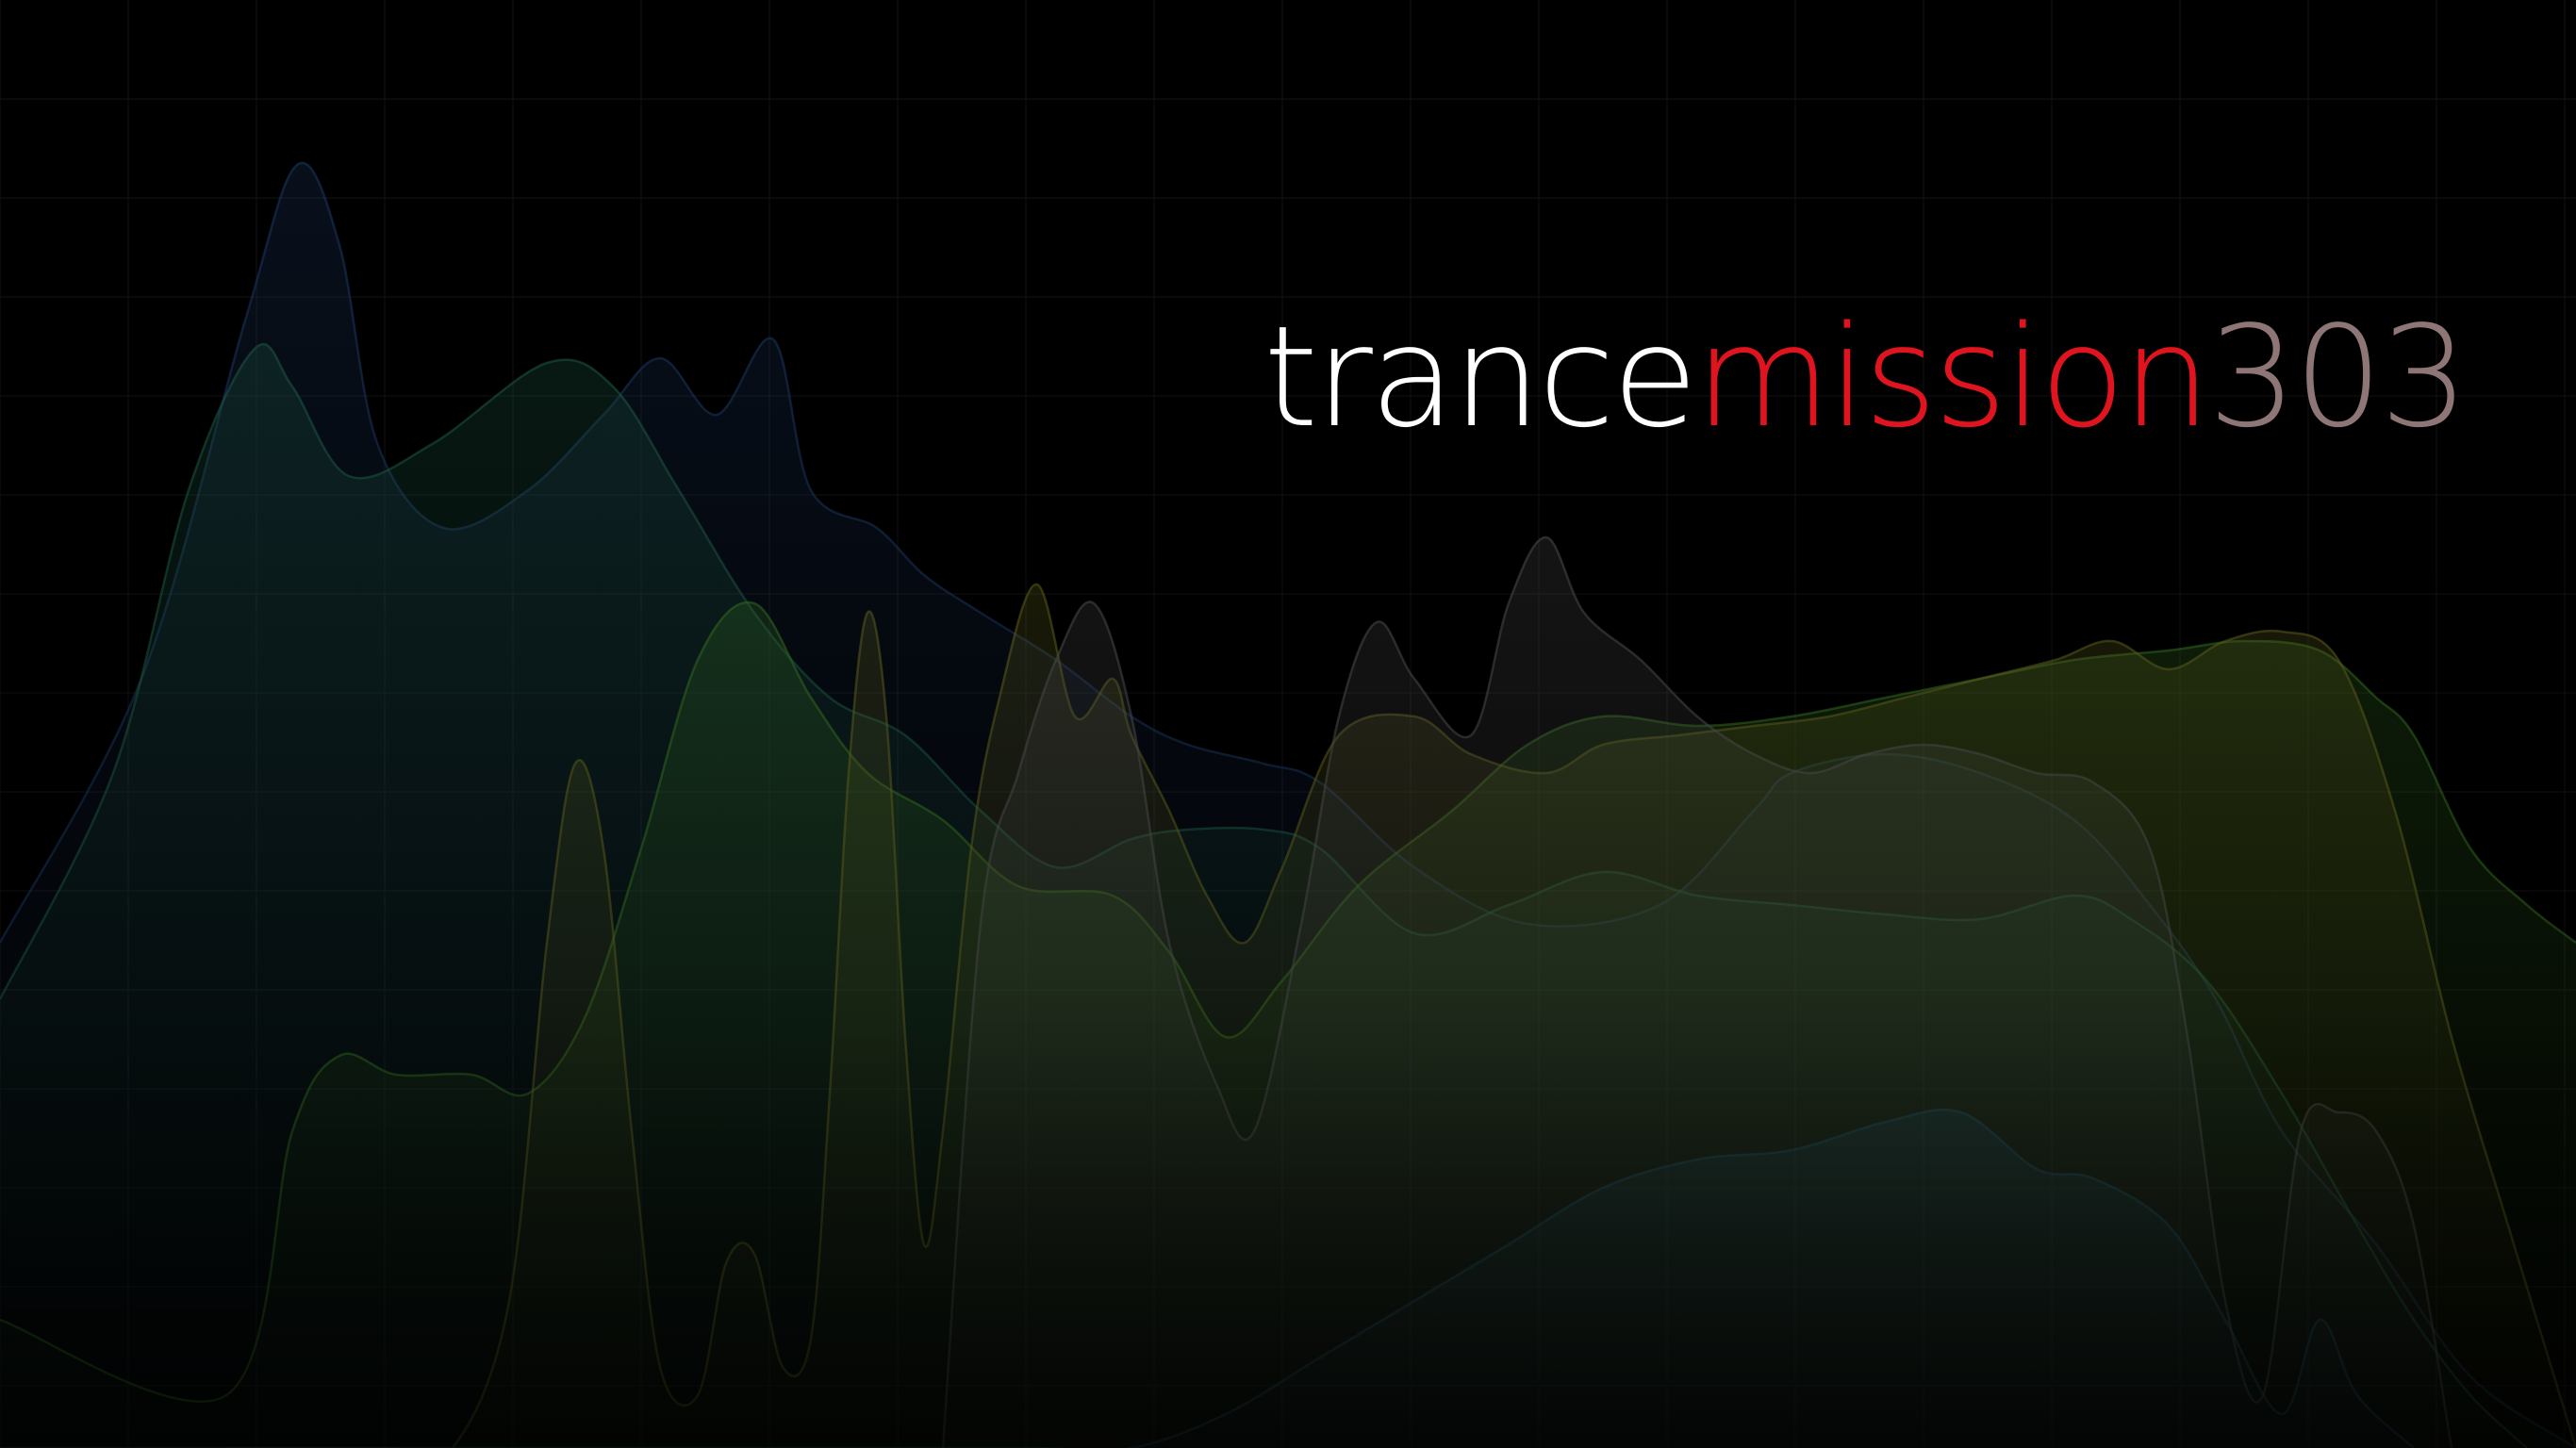 The width and height of the screenshot is (2576, 1448). Describe the element at coordinates (2338, 377) in the screenshot. I see `logo-part-303: 303` at that location.